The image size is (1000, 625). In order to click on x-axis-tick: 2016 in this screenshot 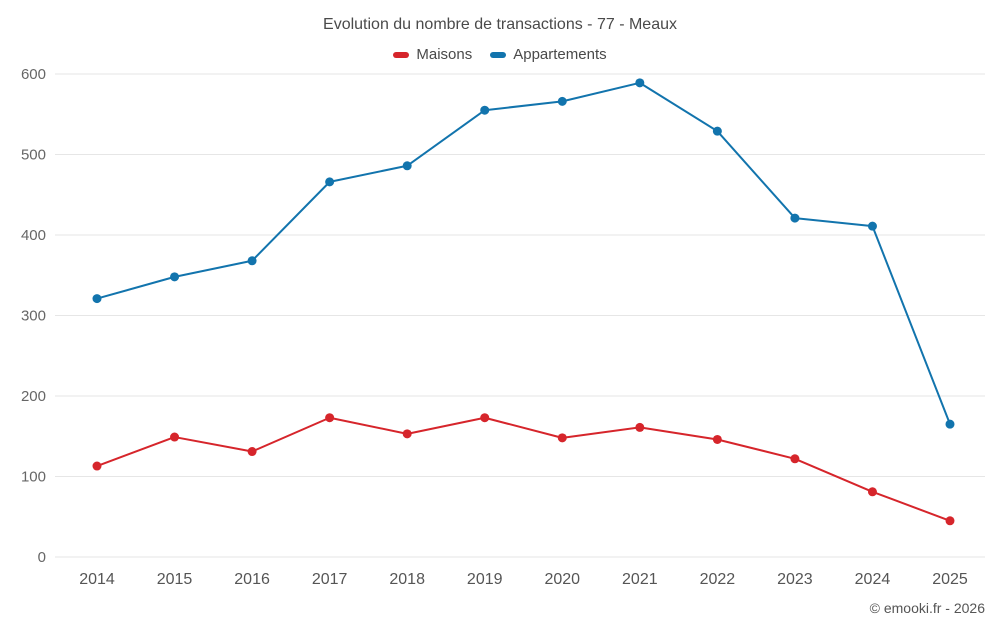, I will do `click(252, 579)`.